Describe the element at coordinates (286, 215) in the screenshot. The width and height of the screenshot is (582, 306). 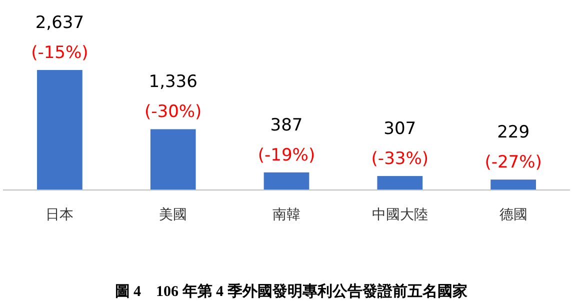
I see `x-tick-label: 南韓` at that location.